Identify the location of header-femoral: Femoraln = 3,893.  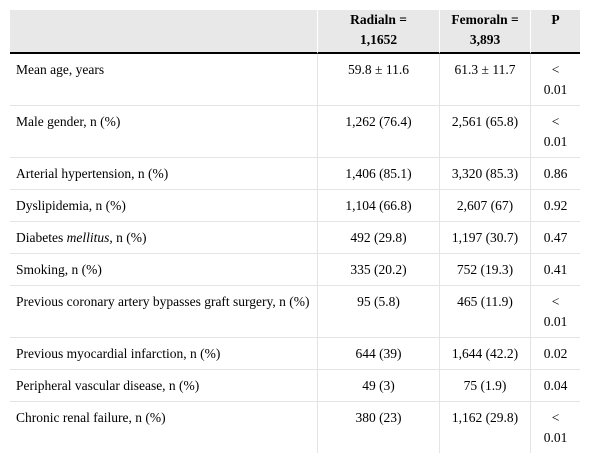
(484, 32).